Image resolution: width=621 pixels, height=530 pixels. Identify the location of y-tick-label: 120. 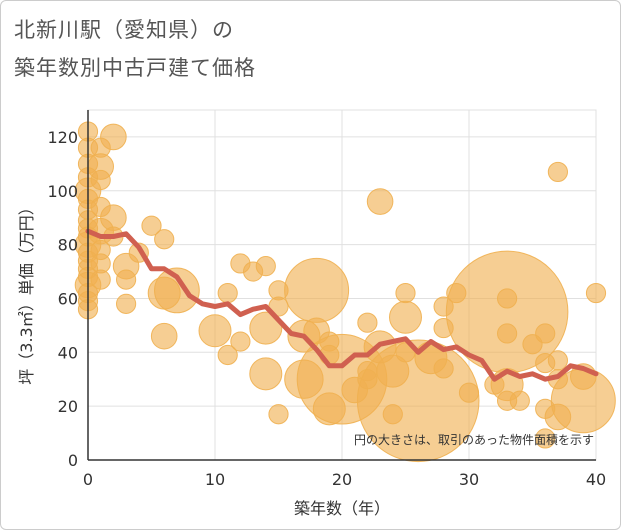
(62, 137).